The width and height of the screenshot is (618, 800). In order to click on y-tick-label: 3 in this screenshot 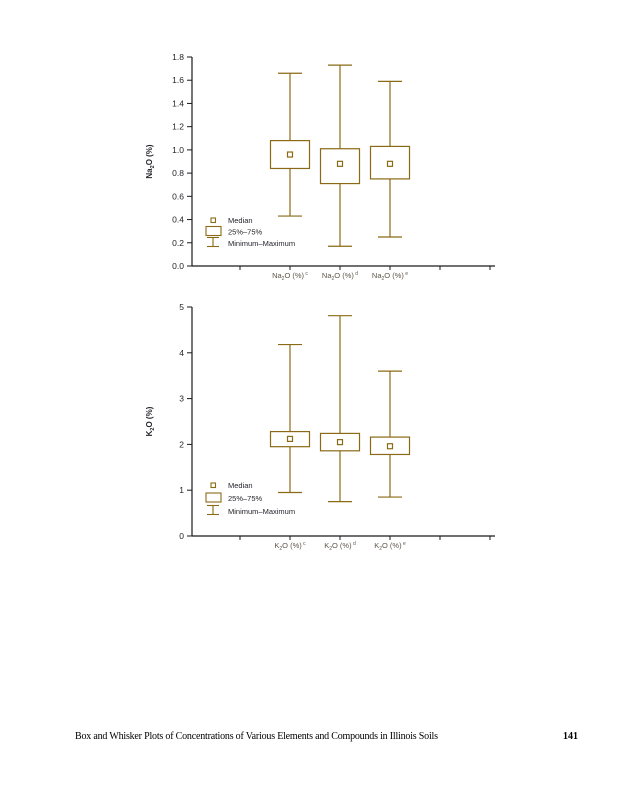, I will do `click(181, 399)`.